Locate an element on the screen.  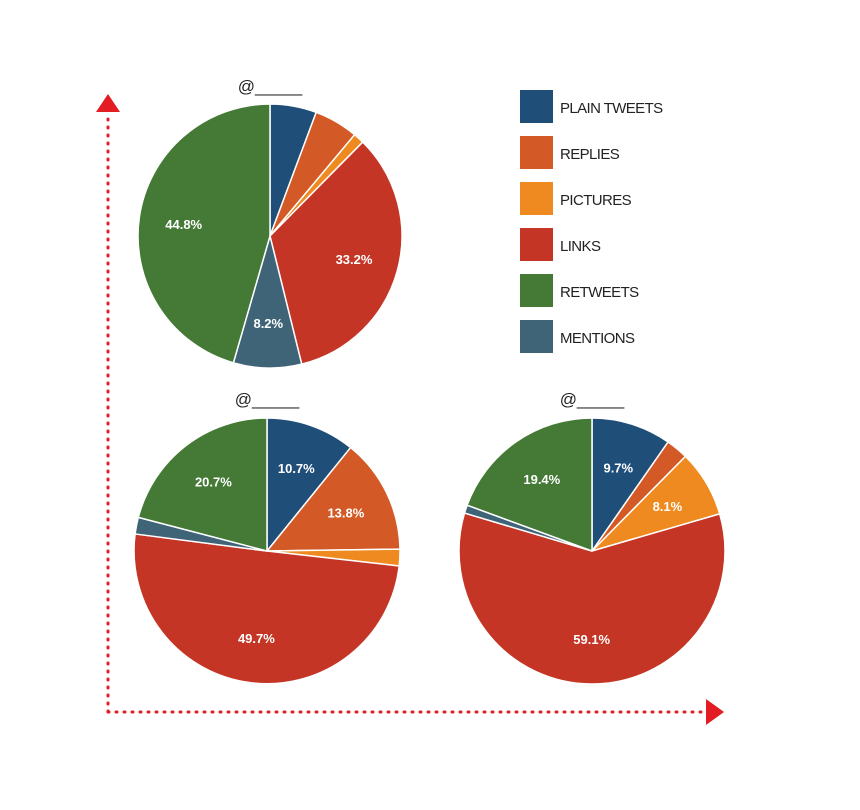
slice-label: 9.7% is located at coordinates (618, 467).